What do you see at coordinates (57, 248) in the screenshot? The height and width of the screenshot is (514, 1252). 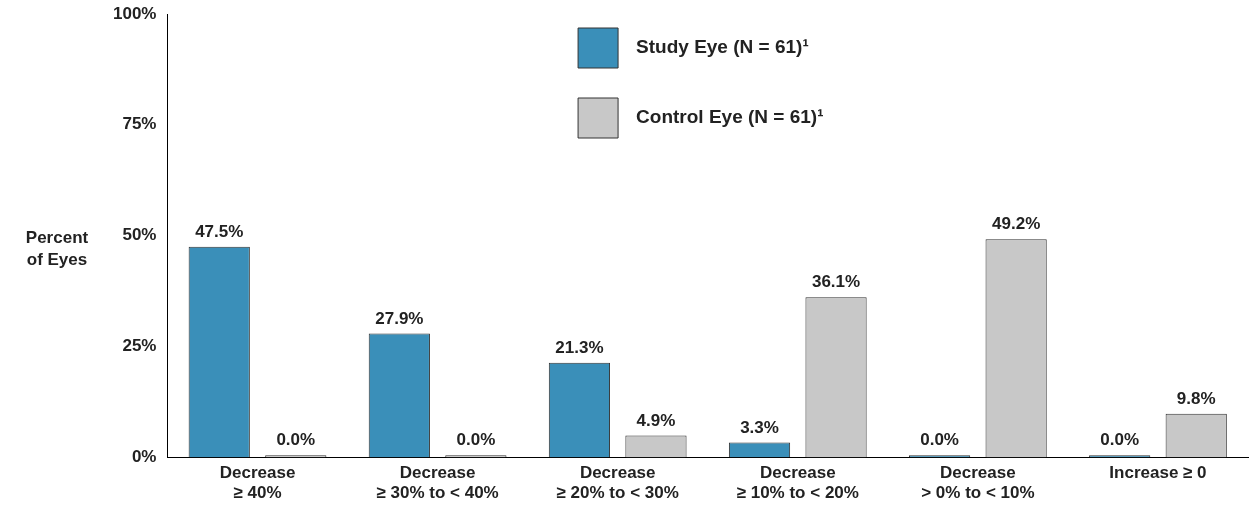 I see `y-axis-title: Percent of Eyes` at bounding box center [57, 248].